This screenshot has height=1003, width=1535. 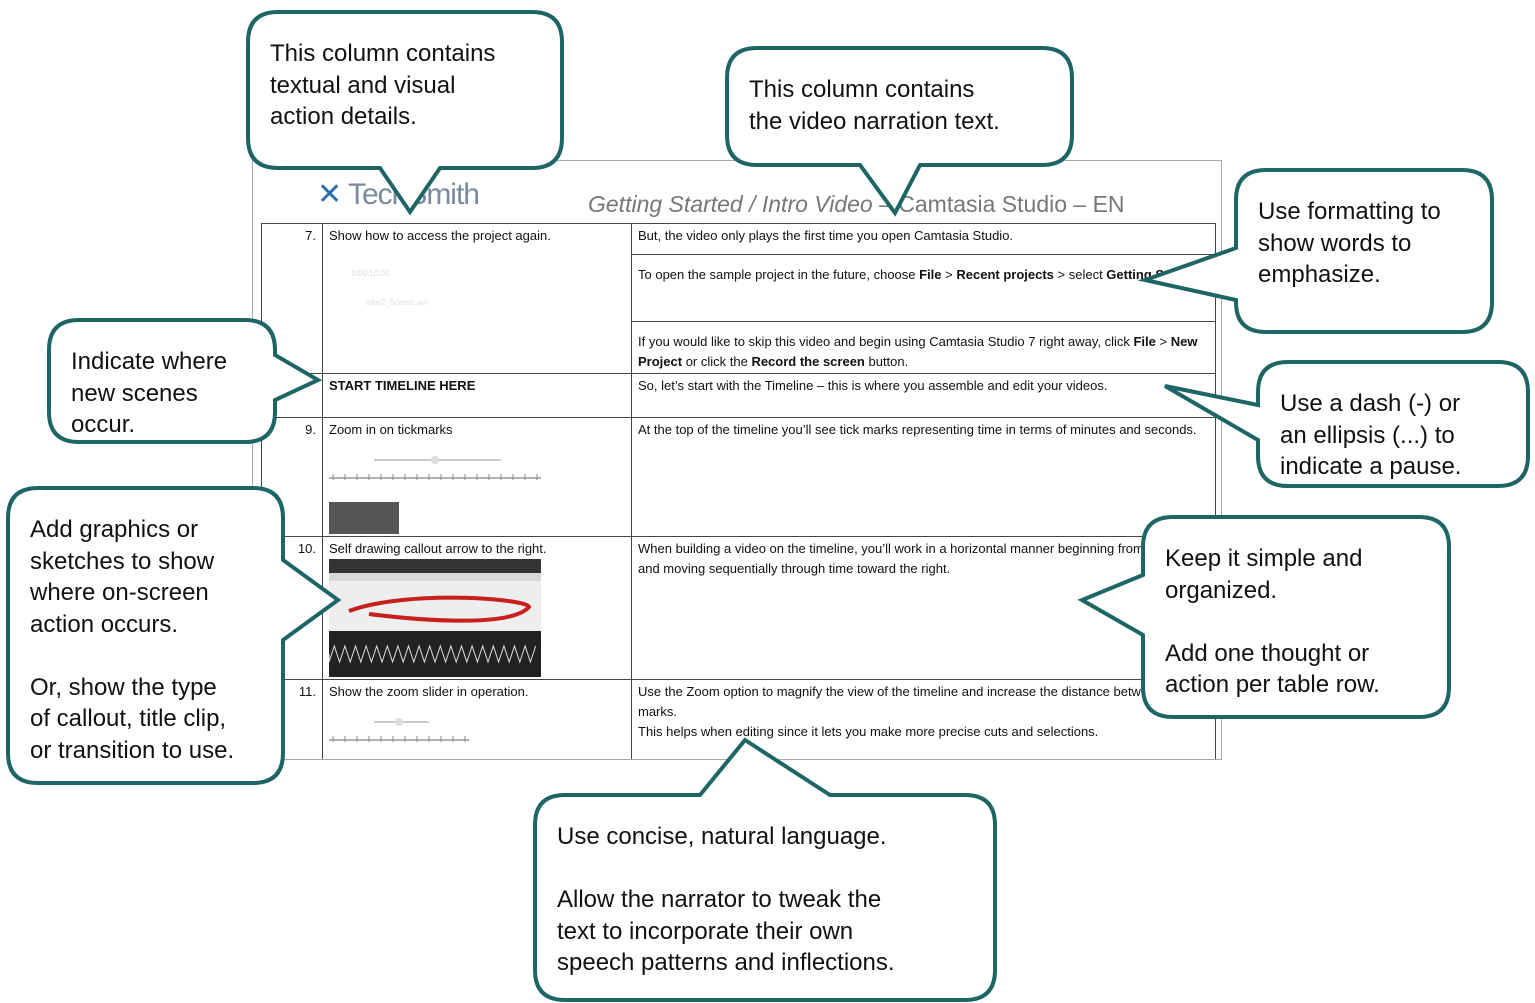 I want to click on number: 9., so click(x=310, y=429).